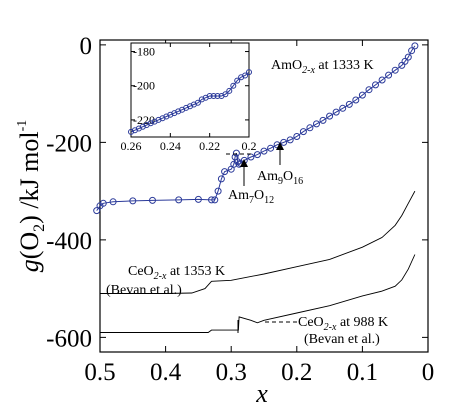  I want to click on x-tick-label: 0.1, so click(362, 372).